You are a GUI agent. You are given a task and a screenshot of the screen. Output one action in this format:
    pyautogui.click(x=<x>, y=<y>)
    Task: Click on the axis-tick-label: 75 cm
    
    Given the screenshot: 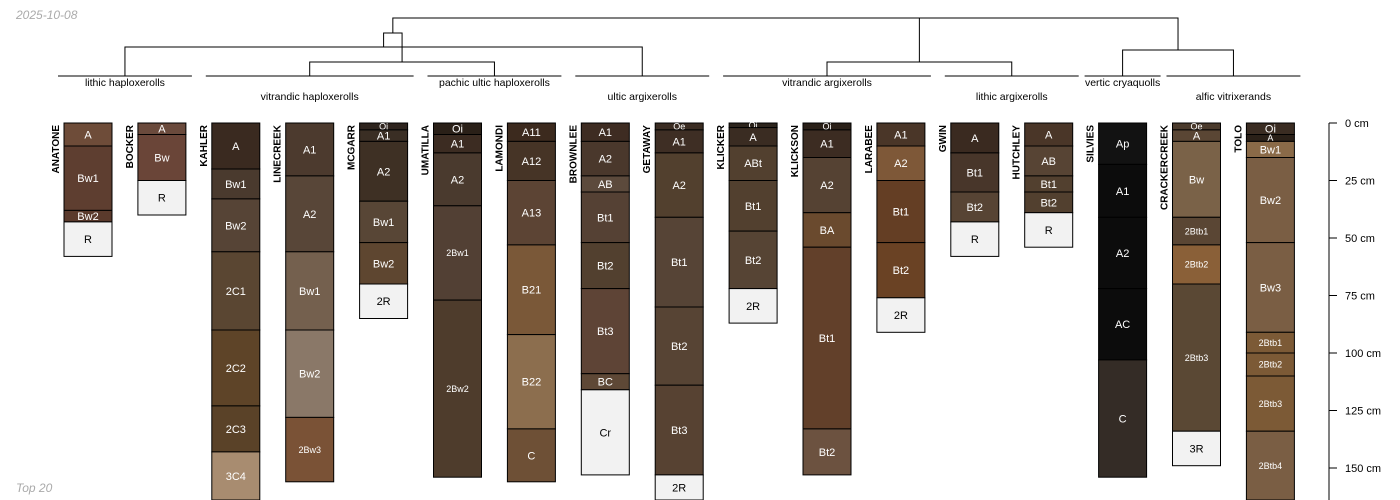 What is the action you would take?
    pyautogui.click(x=1360, y=297)
    